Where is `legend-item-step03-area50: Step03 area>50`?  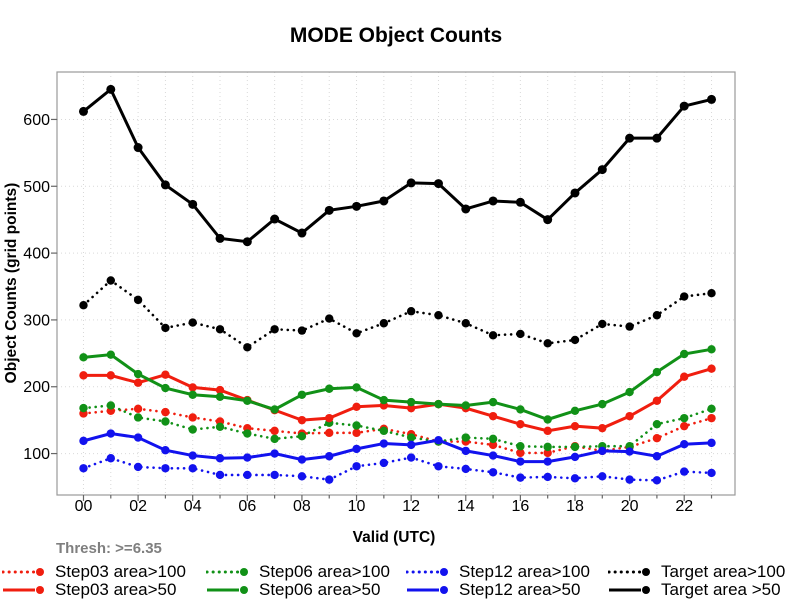
legend-item-step03-area50: Step03 area>50 is located at coordinates (94, 589).